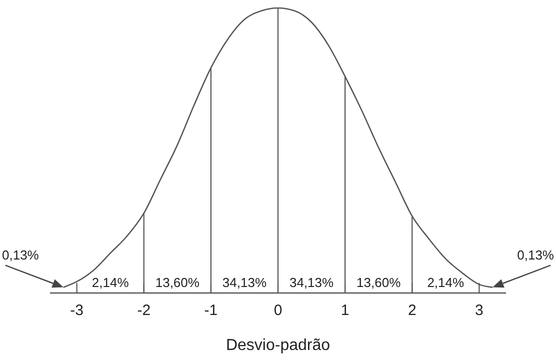 The height and width of the screenshot is (362, 556). Describe the element at coordinates (345, 310) in the screenshot. I see `x-tick-label: 1` at that location.